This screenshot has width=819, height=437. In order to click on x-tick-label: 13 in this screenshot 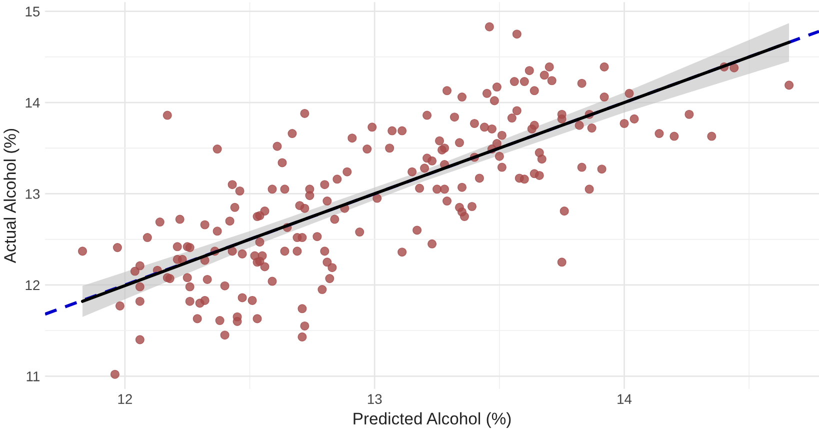, I will do `click(375, 399)`.